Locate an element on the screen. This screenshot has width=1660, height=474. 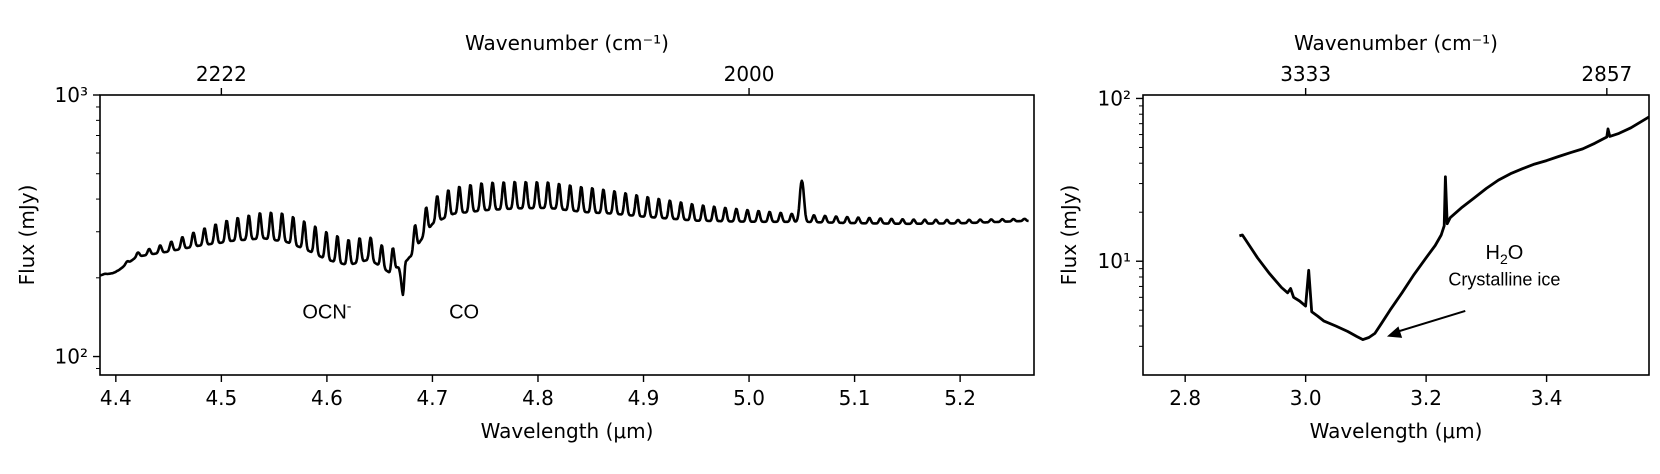
x-axis-title-right: Wavelength (μm) is located at coordinates (1396, 431).